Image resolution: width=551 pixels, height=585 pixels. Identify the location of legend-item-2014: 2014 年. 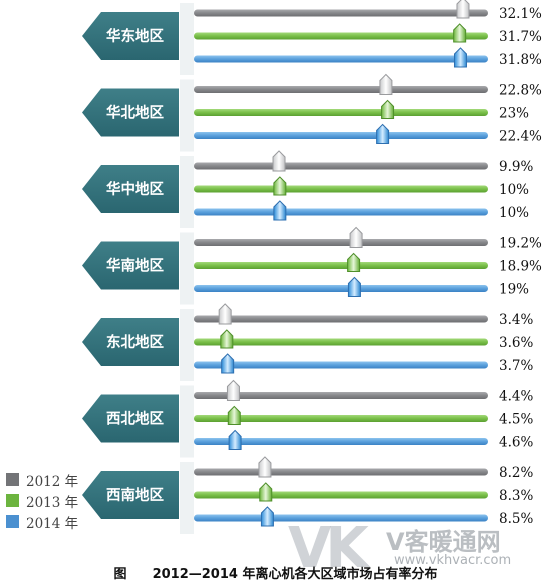
(42, 521).